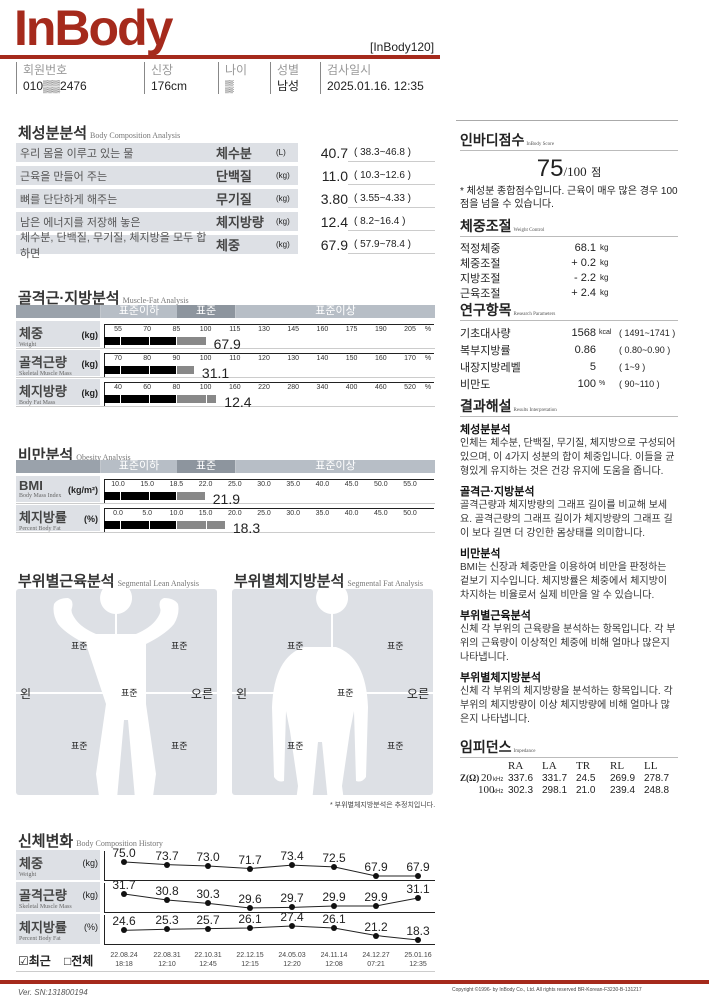  Describe the element at coordinates (569, 247) in the screenshot. I see `weight-control-row: 적정체중 68.1 kg` at that location.